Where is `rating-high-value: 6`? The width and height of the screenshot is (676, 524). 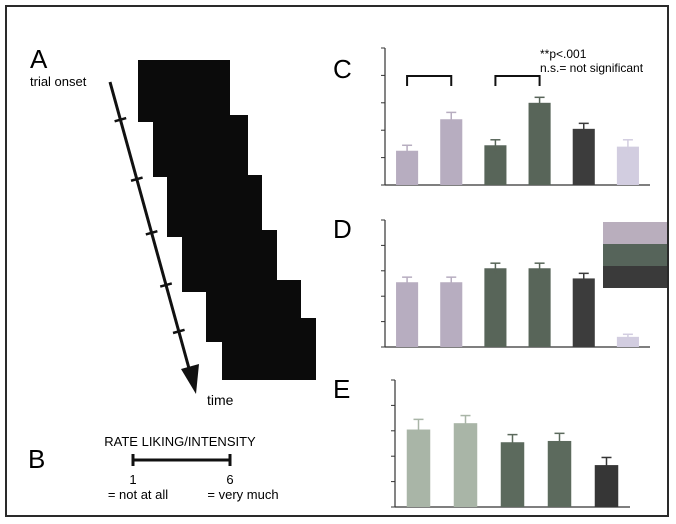 rating-high-value: 6 is located at coordinates (229, 479).